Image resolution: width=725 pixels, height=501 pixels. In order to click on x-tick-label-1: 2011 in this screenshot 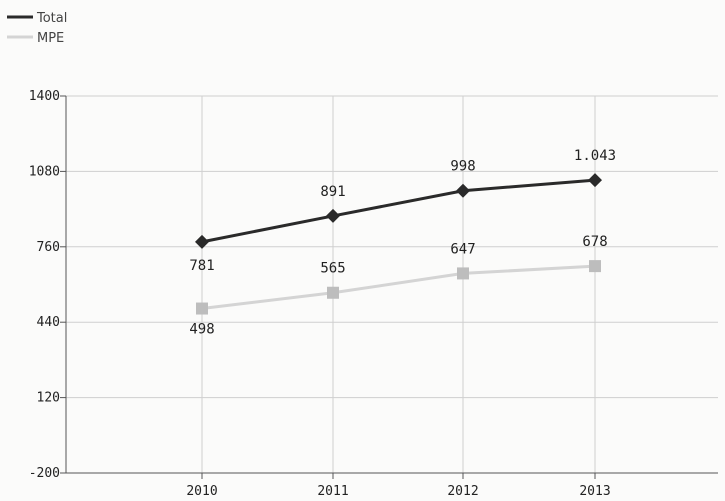, I will do `click(332, 491)`.